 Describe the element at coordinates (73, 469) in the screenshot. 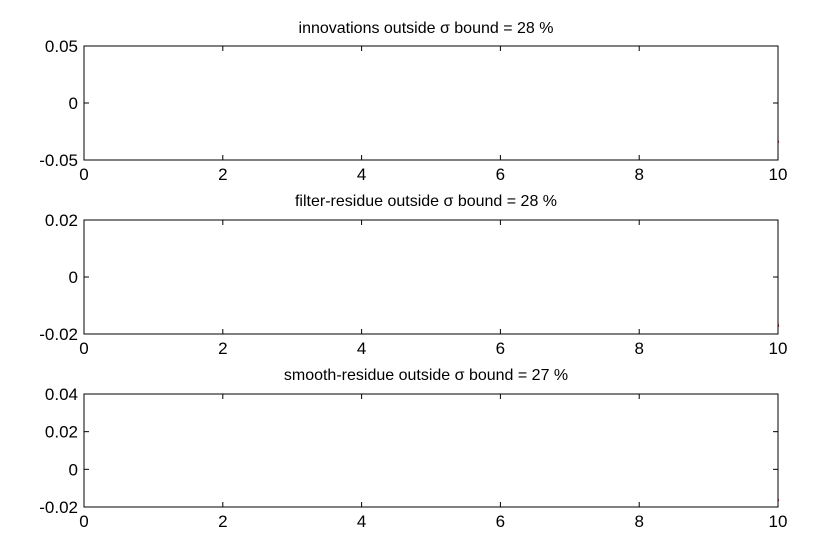

I see `smooth-residue-y-tick-label: 0` at that location.